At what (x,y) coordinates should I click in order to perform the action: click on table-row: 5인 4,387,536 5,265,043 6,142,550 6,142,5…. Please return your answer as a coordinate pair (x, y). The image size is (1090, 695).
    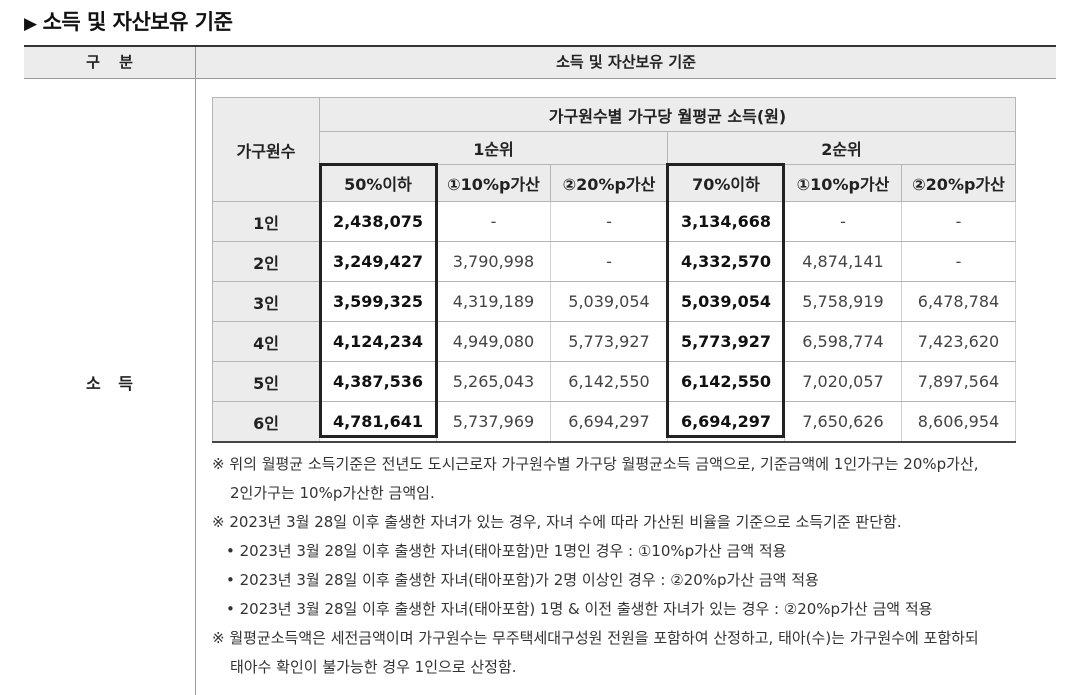
    Looking at the image, I should click on (614, 381).